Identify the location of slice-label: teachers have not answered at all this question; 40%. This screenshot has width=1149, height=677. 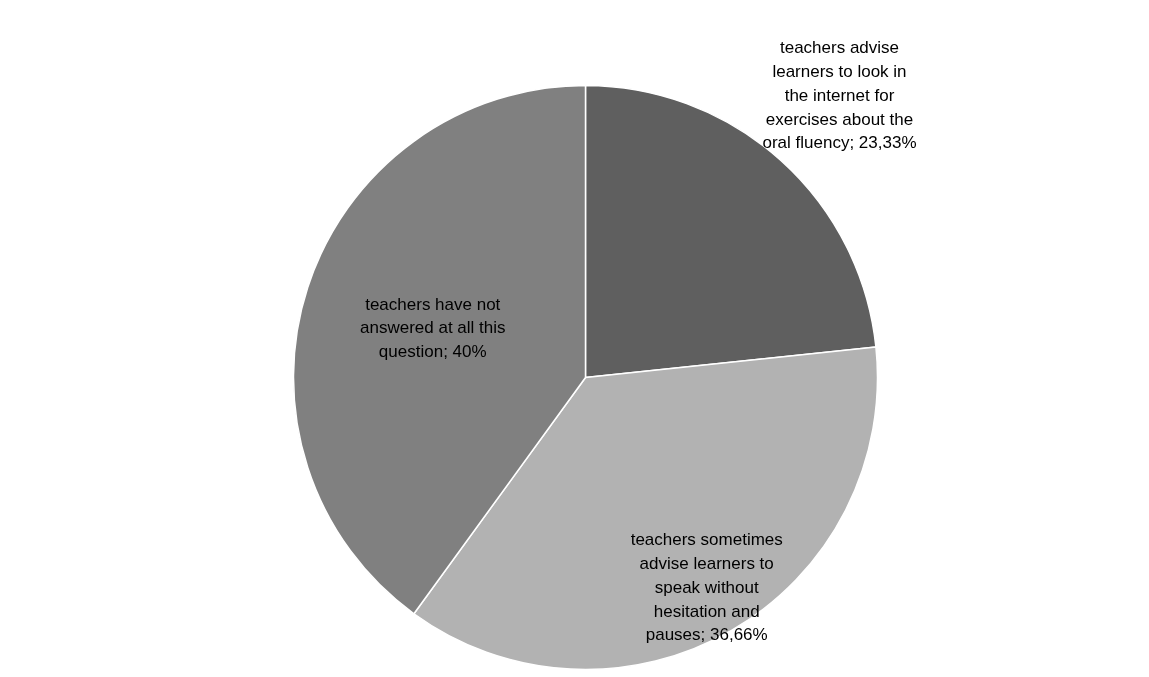
(432, 328).